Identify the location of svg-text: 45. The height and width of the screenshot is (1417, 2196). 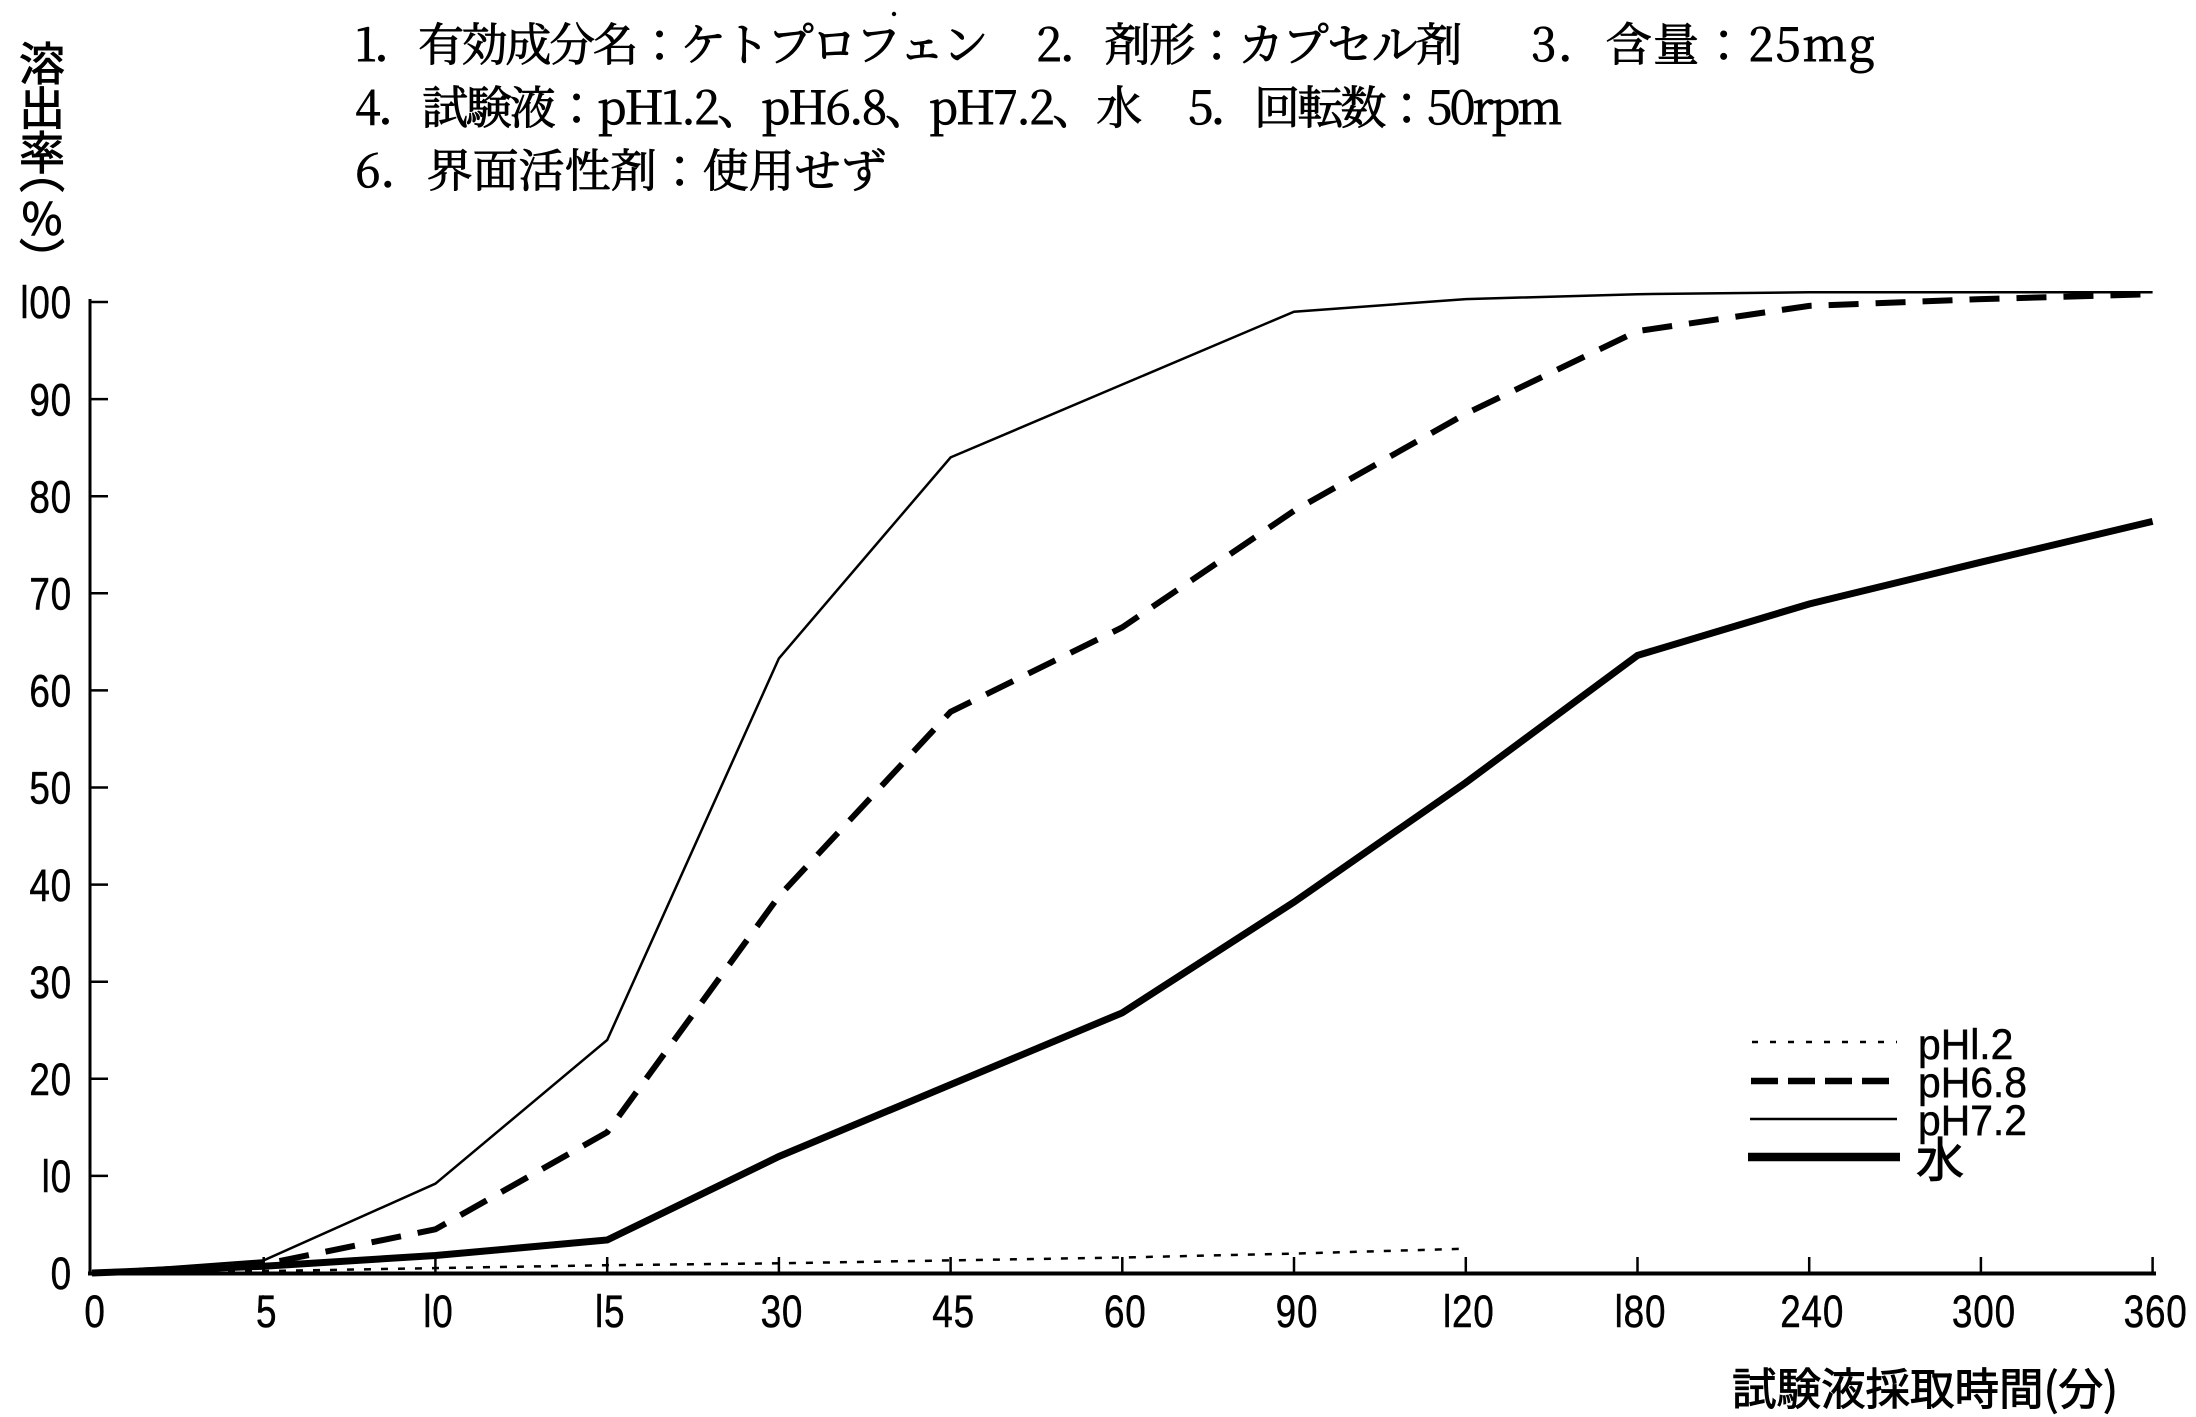
(953, 1312).